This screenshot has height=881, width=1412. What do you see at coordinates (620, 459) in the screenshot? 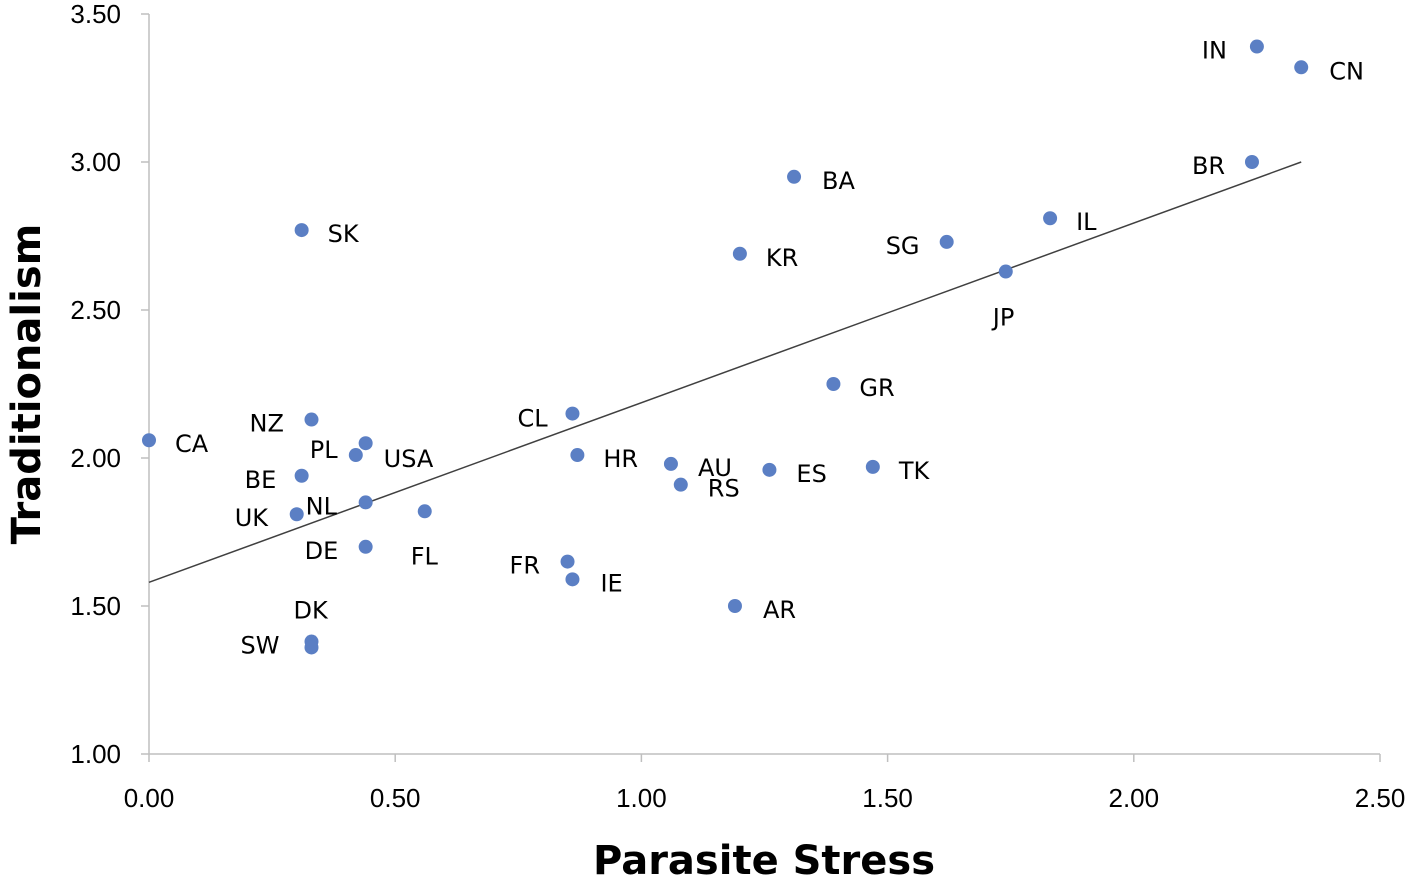
I see `point-label-hr: HR` at bounding box center [620, 459].